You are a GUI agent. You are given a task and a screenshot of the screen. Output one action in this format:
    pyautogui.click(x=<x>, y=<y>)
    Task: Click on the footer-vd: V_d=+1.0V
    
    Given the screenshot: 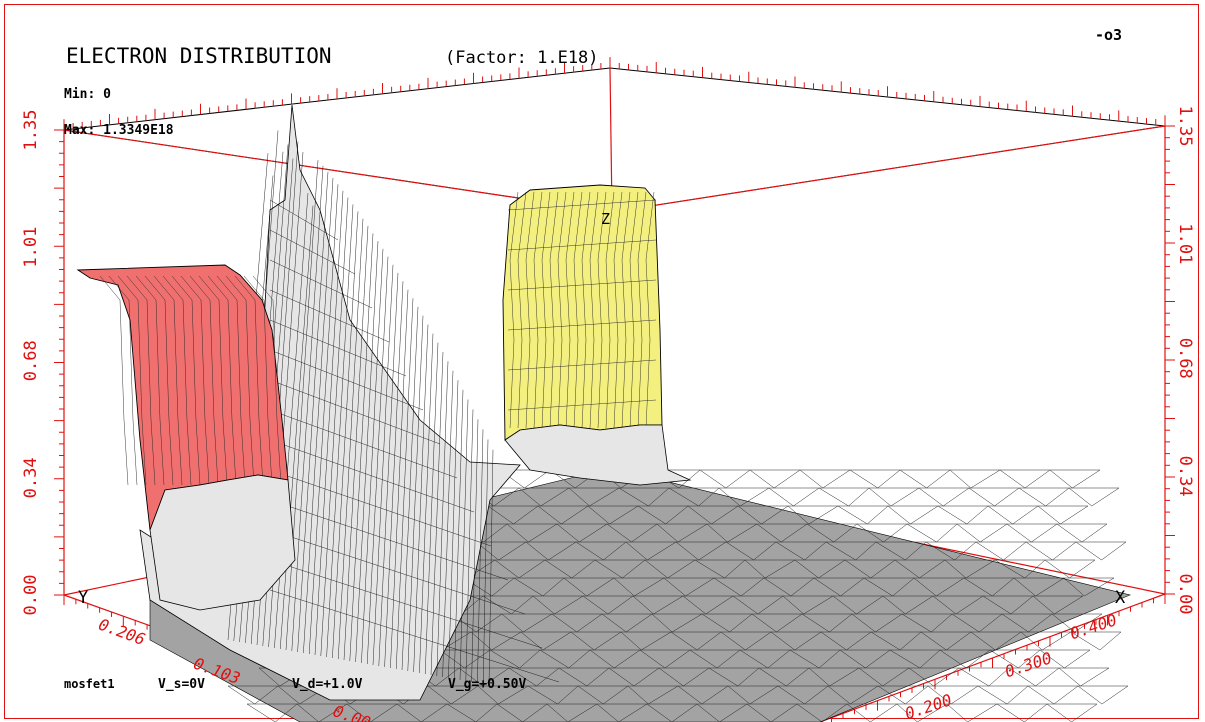 What is the action you would take?
    pyautogui.click(x=327, y=684)
    